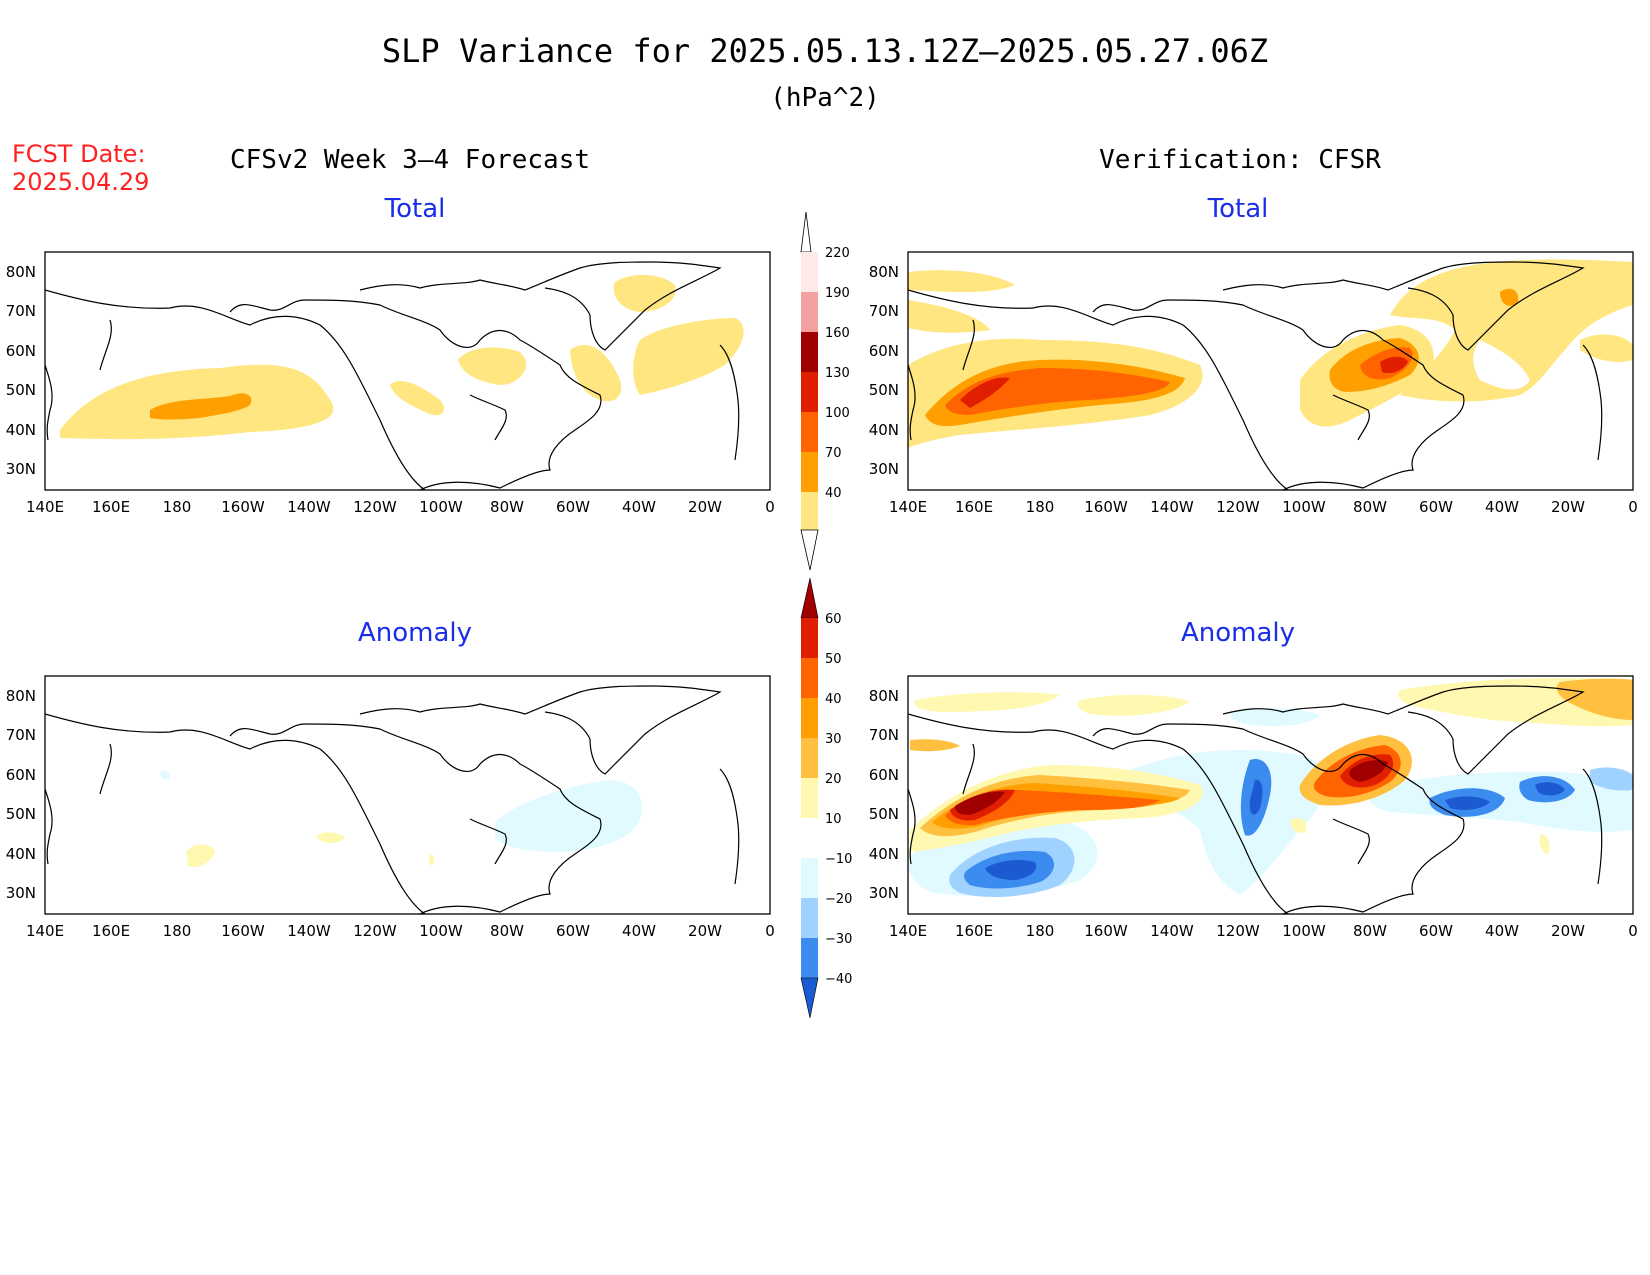  I want to click on verification-header: Verification: CFSR, so click(1240, 160).